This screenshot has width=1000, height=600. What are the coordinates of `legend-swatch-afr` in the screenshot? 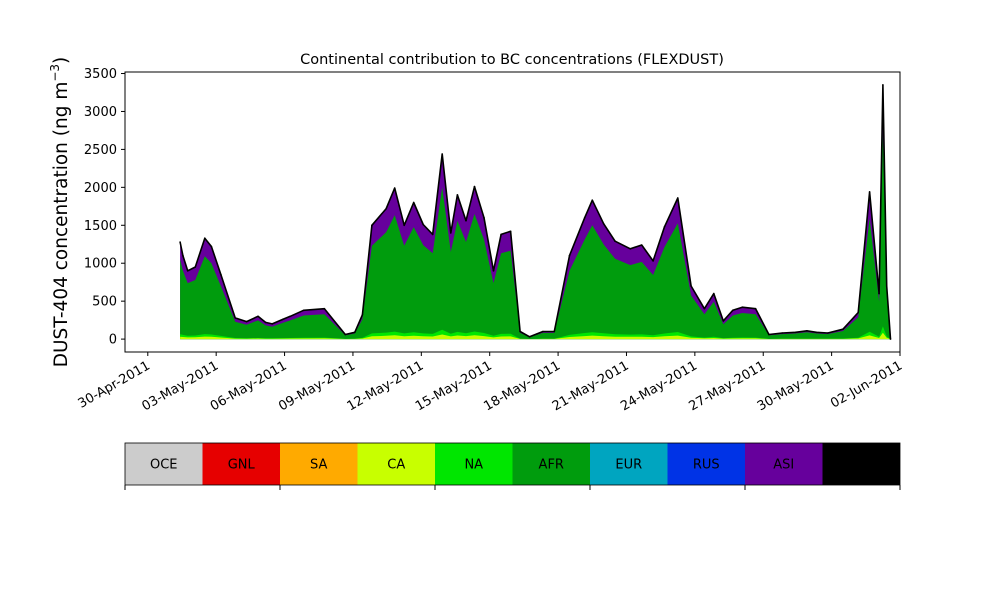 It's located at (551, 464).